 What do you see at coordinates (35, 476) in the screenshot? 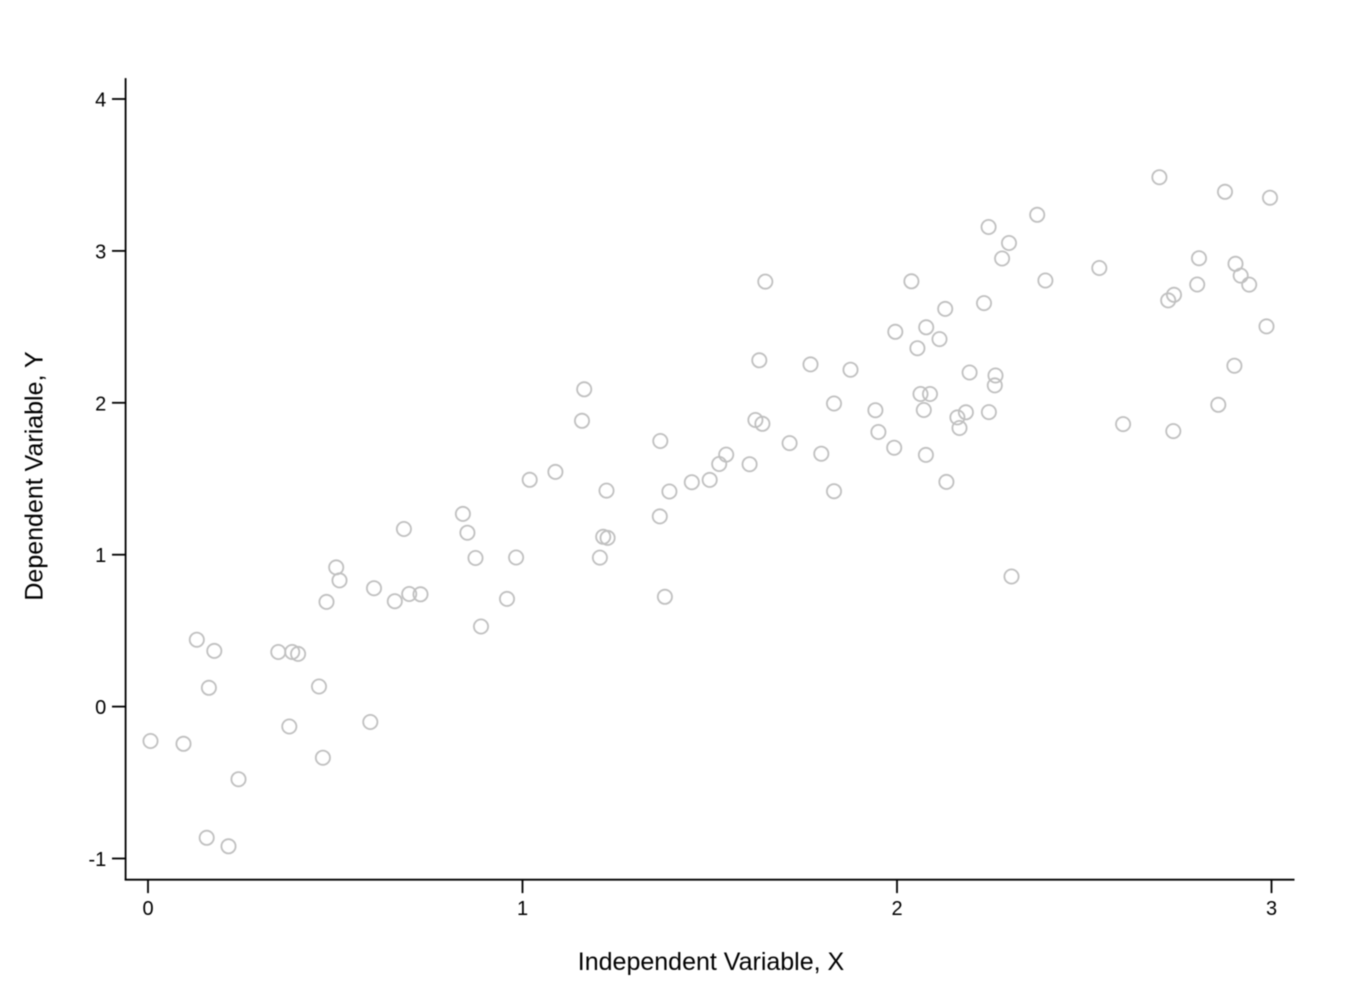
I see `svg-text: Dependent Variable, Y` at bounding box center [35, 476].